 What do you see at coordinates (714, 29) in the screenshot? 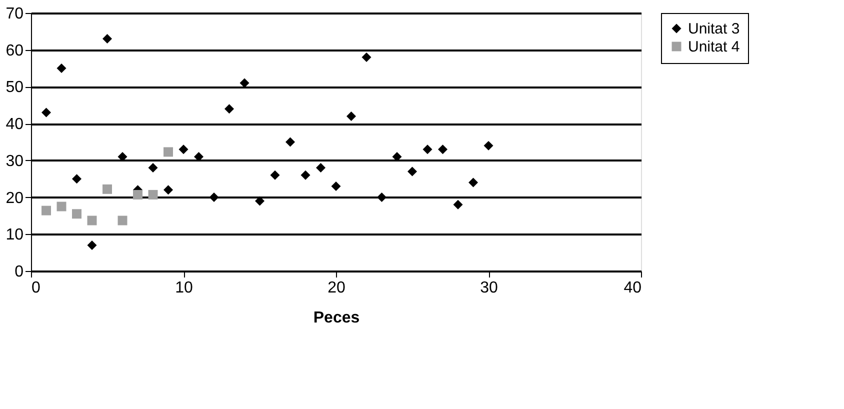
I see `legend-label: Unitat 3` at bounding box center [714, 29].